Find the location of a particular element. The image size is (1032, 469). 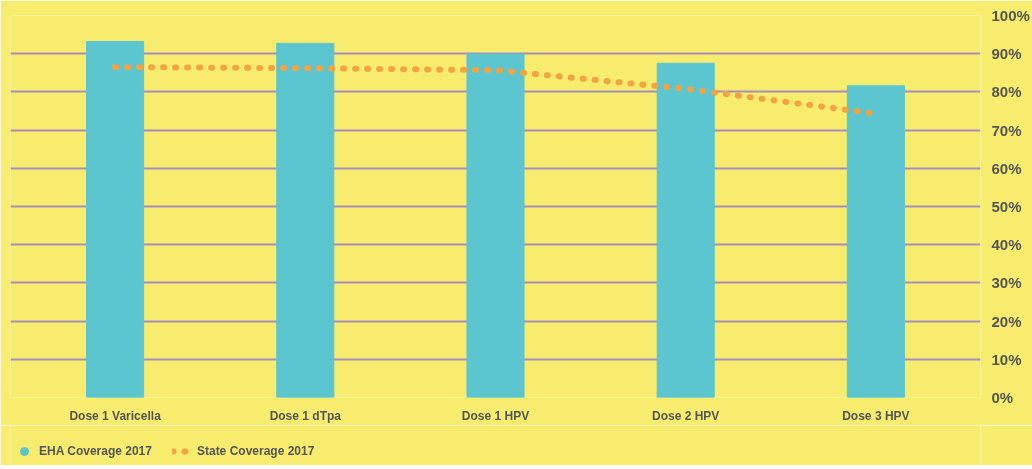

x-tick-label: Dose 2 HPV is located at coordinates (686, 415).